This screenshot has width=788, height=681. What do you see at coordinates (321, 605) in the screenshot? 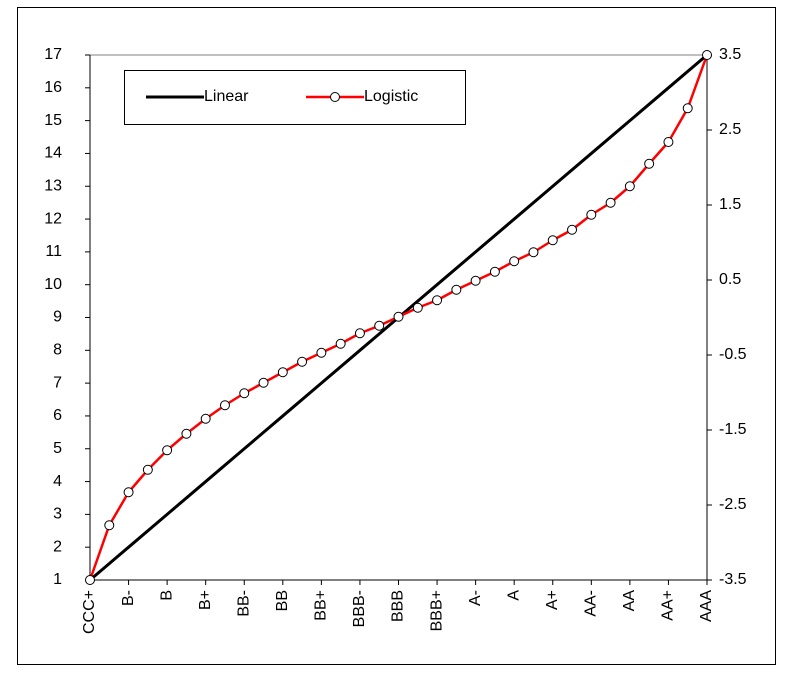
I see `x-tick-label: BB+` at bounding box center [321, 605].